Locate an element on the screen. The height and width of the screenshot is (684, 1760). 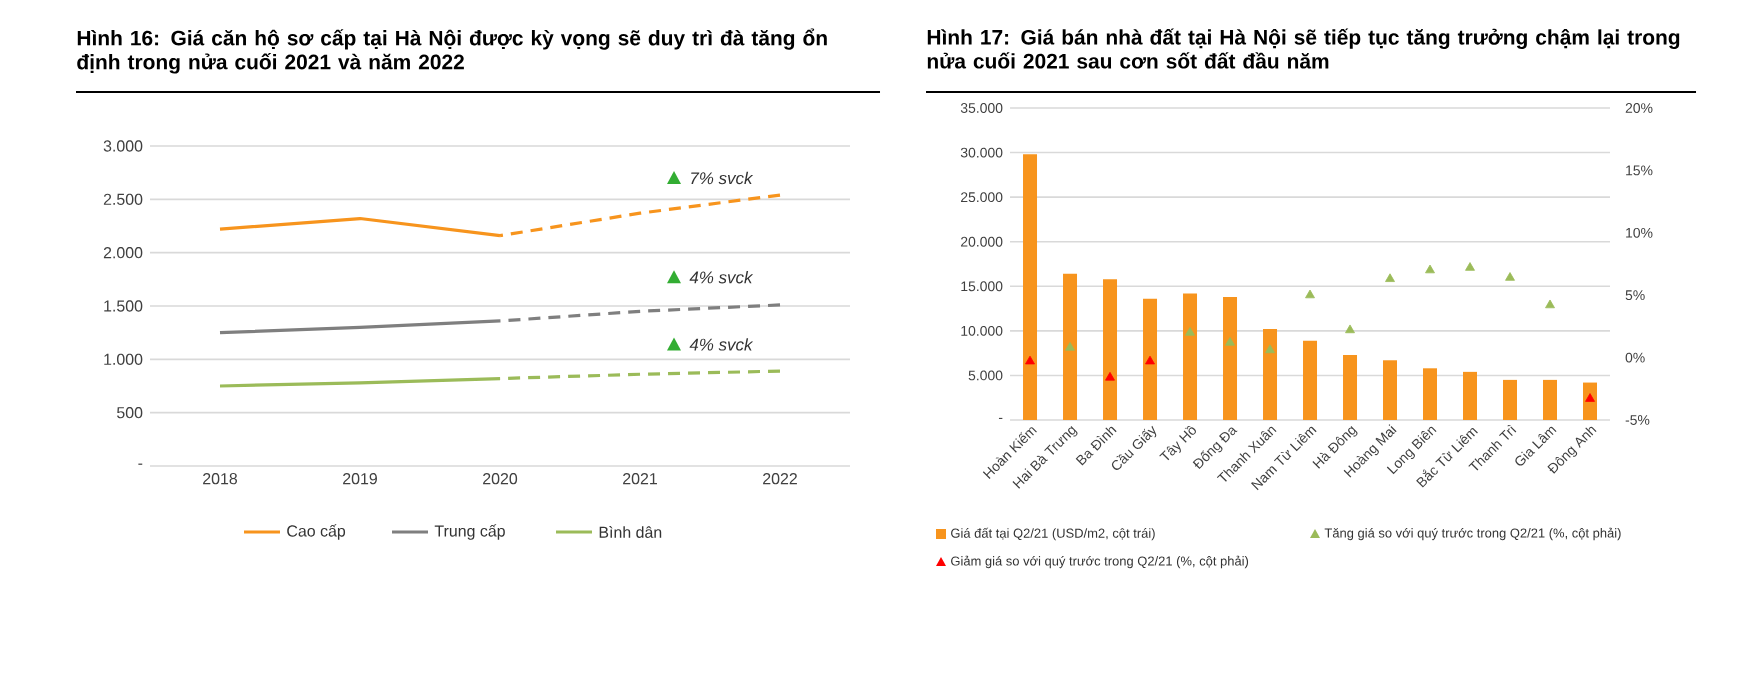
chart-title: Hình 17: Giá bán nhà đất tại Hà Nội sẽ tiếp tục tăng trưởng chậm lại trong nửa cuối 2021 sau cơn sốt đất đầu năm is located at coordinates (1303, 48).